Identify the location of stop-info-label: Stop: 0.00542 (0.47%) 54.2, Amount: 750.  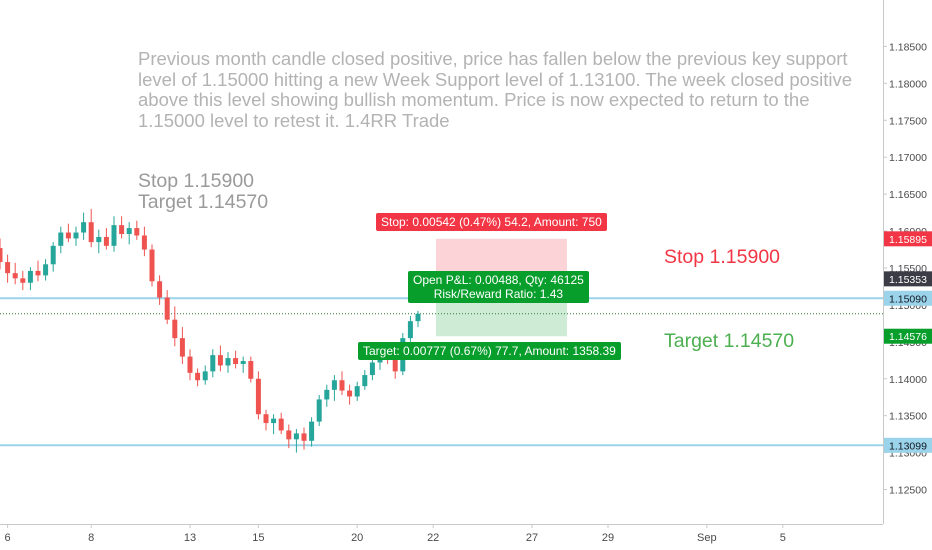
(491, 222).